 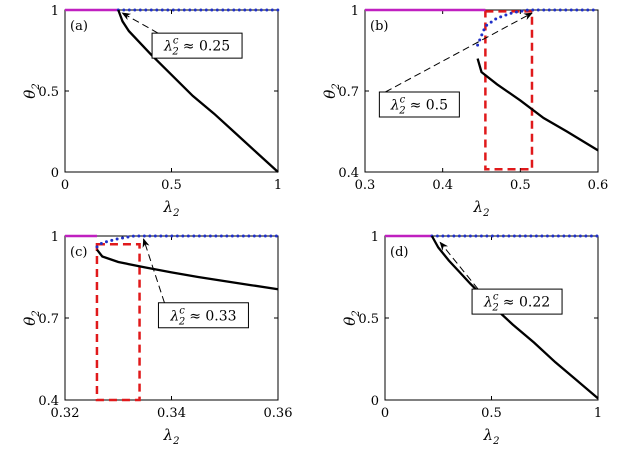 I want to click on x-tick-label: 0.6, so click(x=598, y=185).